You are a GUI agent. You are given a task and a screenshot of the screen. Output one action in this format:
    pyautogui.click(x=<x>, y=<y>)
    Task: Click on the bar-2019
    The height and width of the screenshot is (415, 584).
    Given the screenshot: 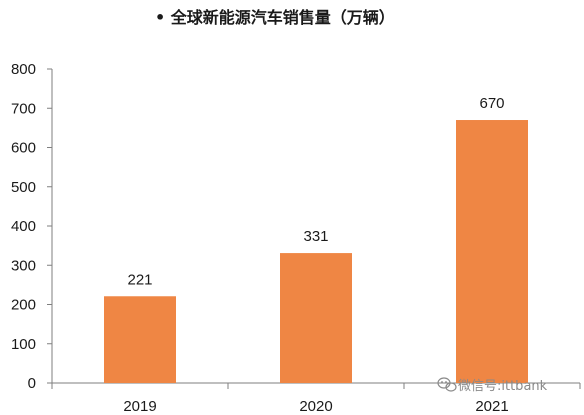 What is the action you would take?
    pyautogui.click(x=140, y=339)
    